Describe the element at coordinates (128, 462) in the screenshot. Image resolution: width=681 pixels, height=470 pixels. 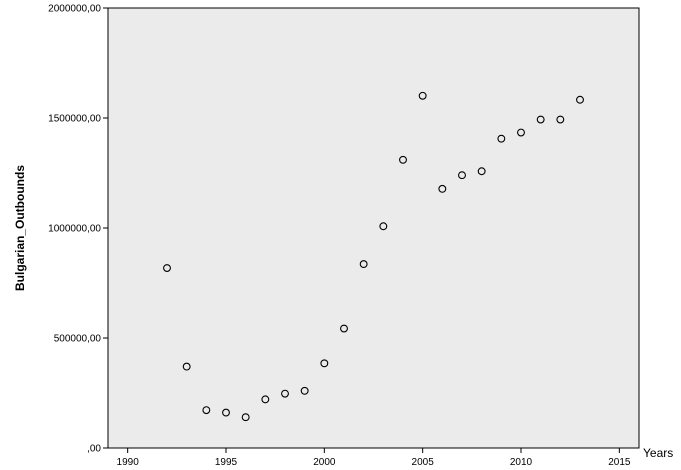
I see `x-tick-label: 1990` at that location.